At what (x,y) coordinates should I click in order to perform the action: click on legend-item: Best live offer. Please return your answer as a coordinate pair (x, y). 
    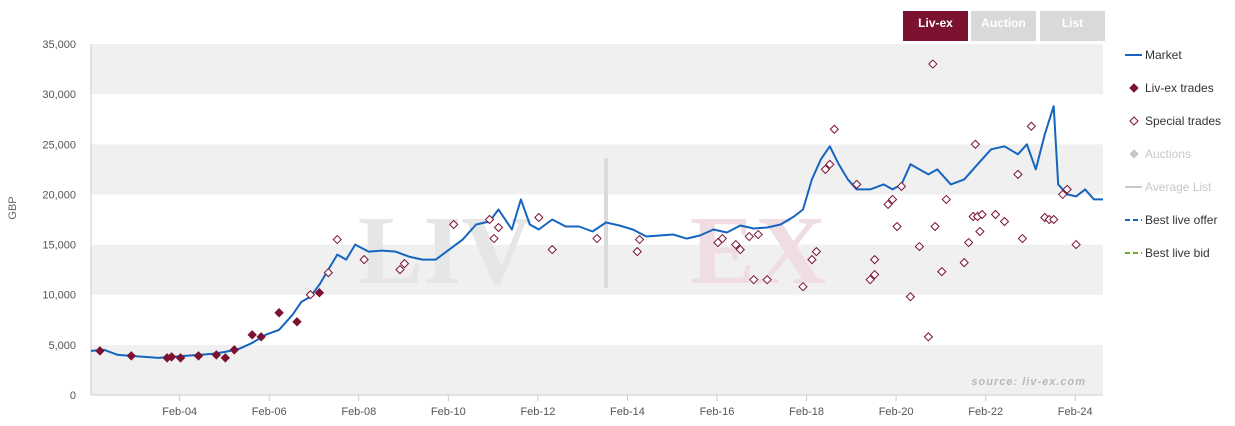
    Looking at the image, I should click on (1171, 220).